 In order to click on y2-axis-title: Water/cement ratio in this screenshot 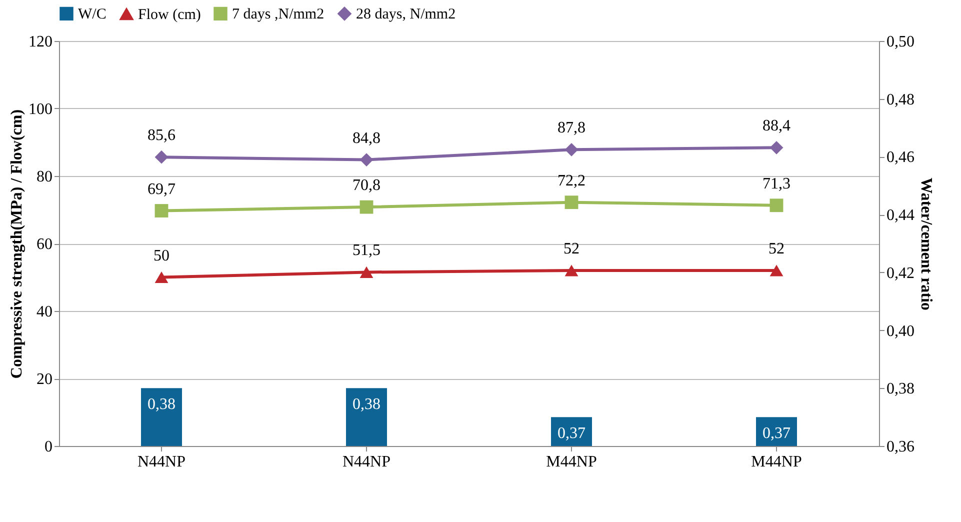, I will do `click(926, 244)`.